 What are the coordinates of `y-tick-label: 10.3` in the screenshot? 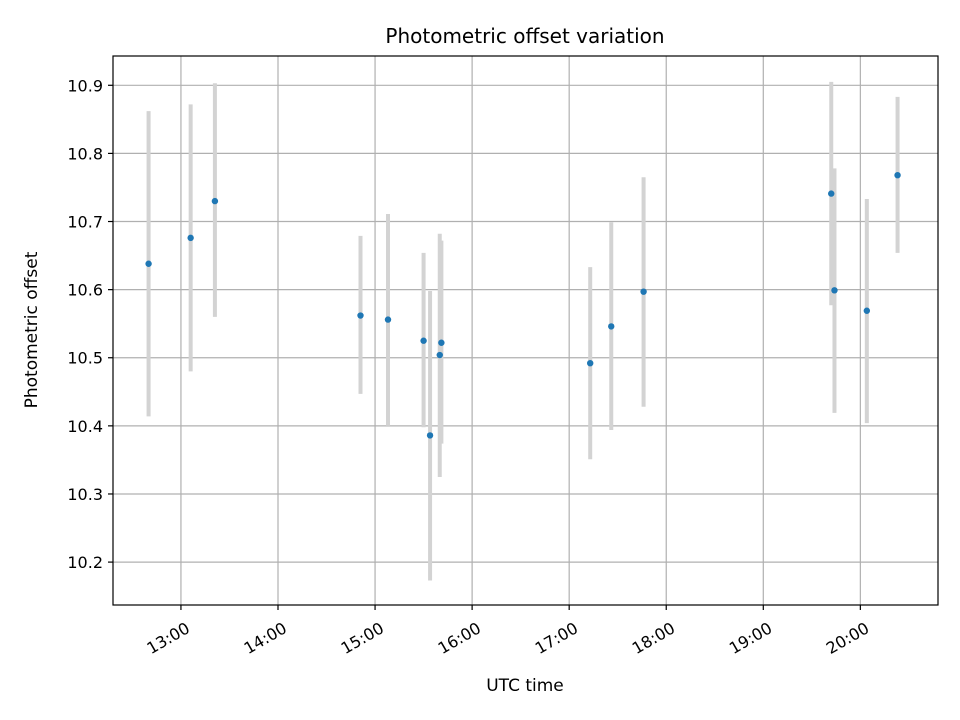 It's located at (85, 494).